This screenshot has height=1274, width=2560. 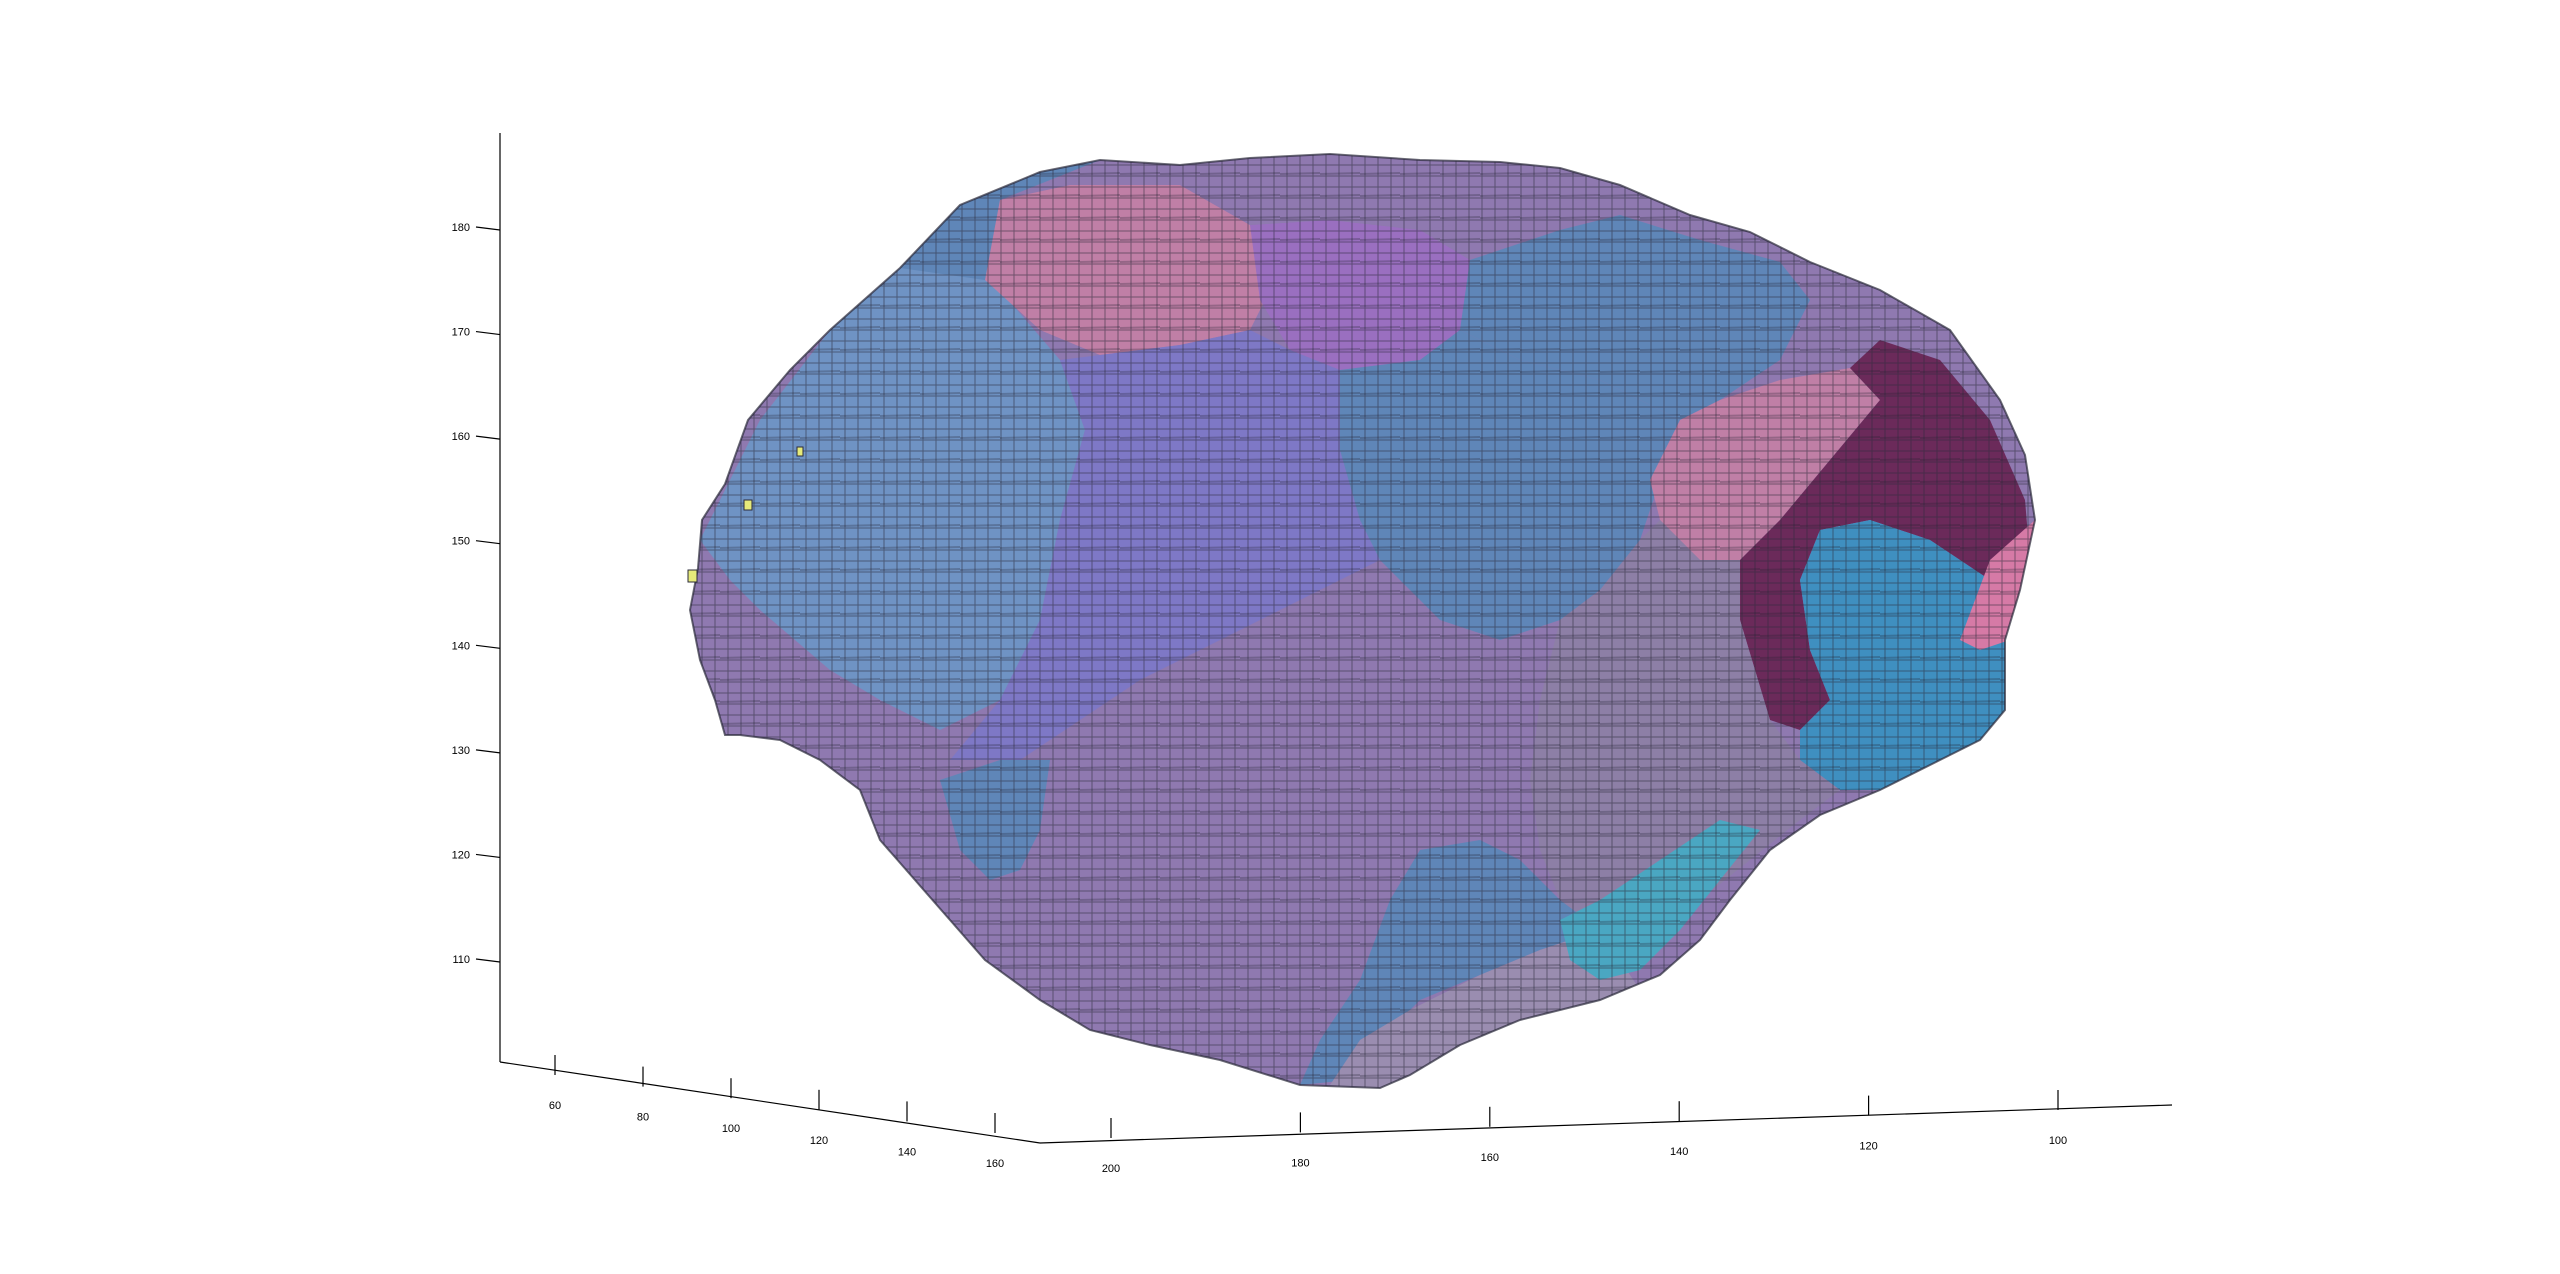 What do you see at coordinates (555, 1106) in the screenshot?
I see `x-tick-label-60: 60` at bounding box center [555, 1106].